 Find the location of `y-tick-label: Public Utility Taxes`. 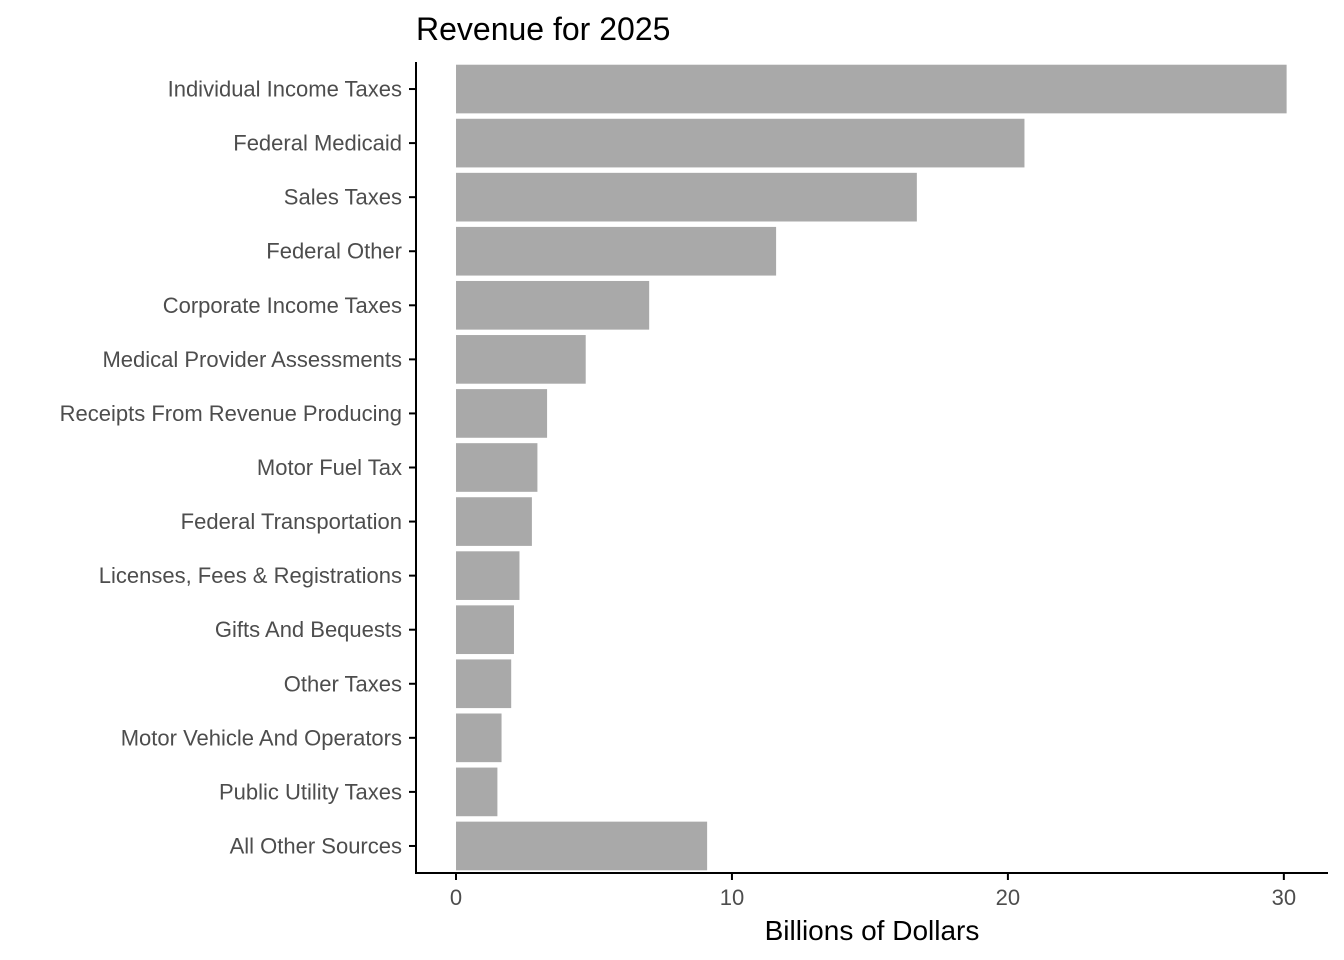

y-tick-label: Public Utility Taxes is located at coordinates (310, 791).